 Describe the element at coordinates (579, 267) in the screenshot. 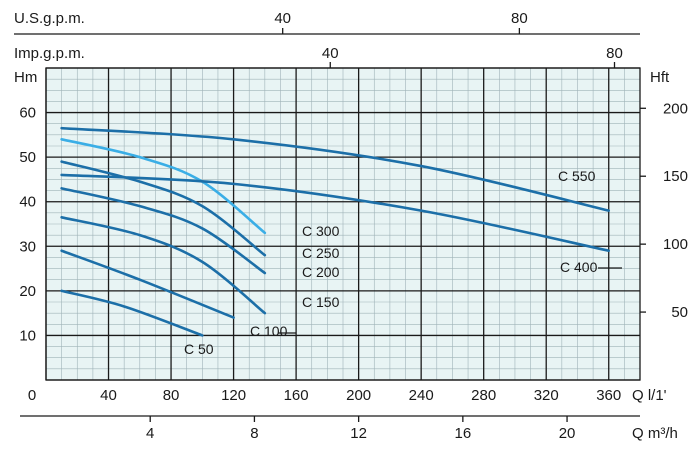

I see `series-label-c400: C 400` at that location.